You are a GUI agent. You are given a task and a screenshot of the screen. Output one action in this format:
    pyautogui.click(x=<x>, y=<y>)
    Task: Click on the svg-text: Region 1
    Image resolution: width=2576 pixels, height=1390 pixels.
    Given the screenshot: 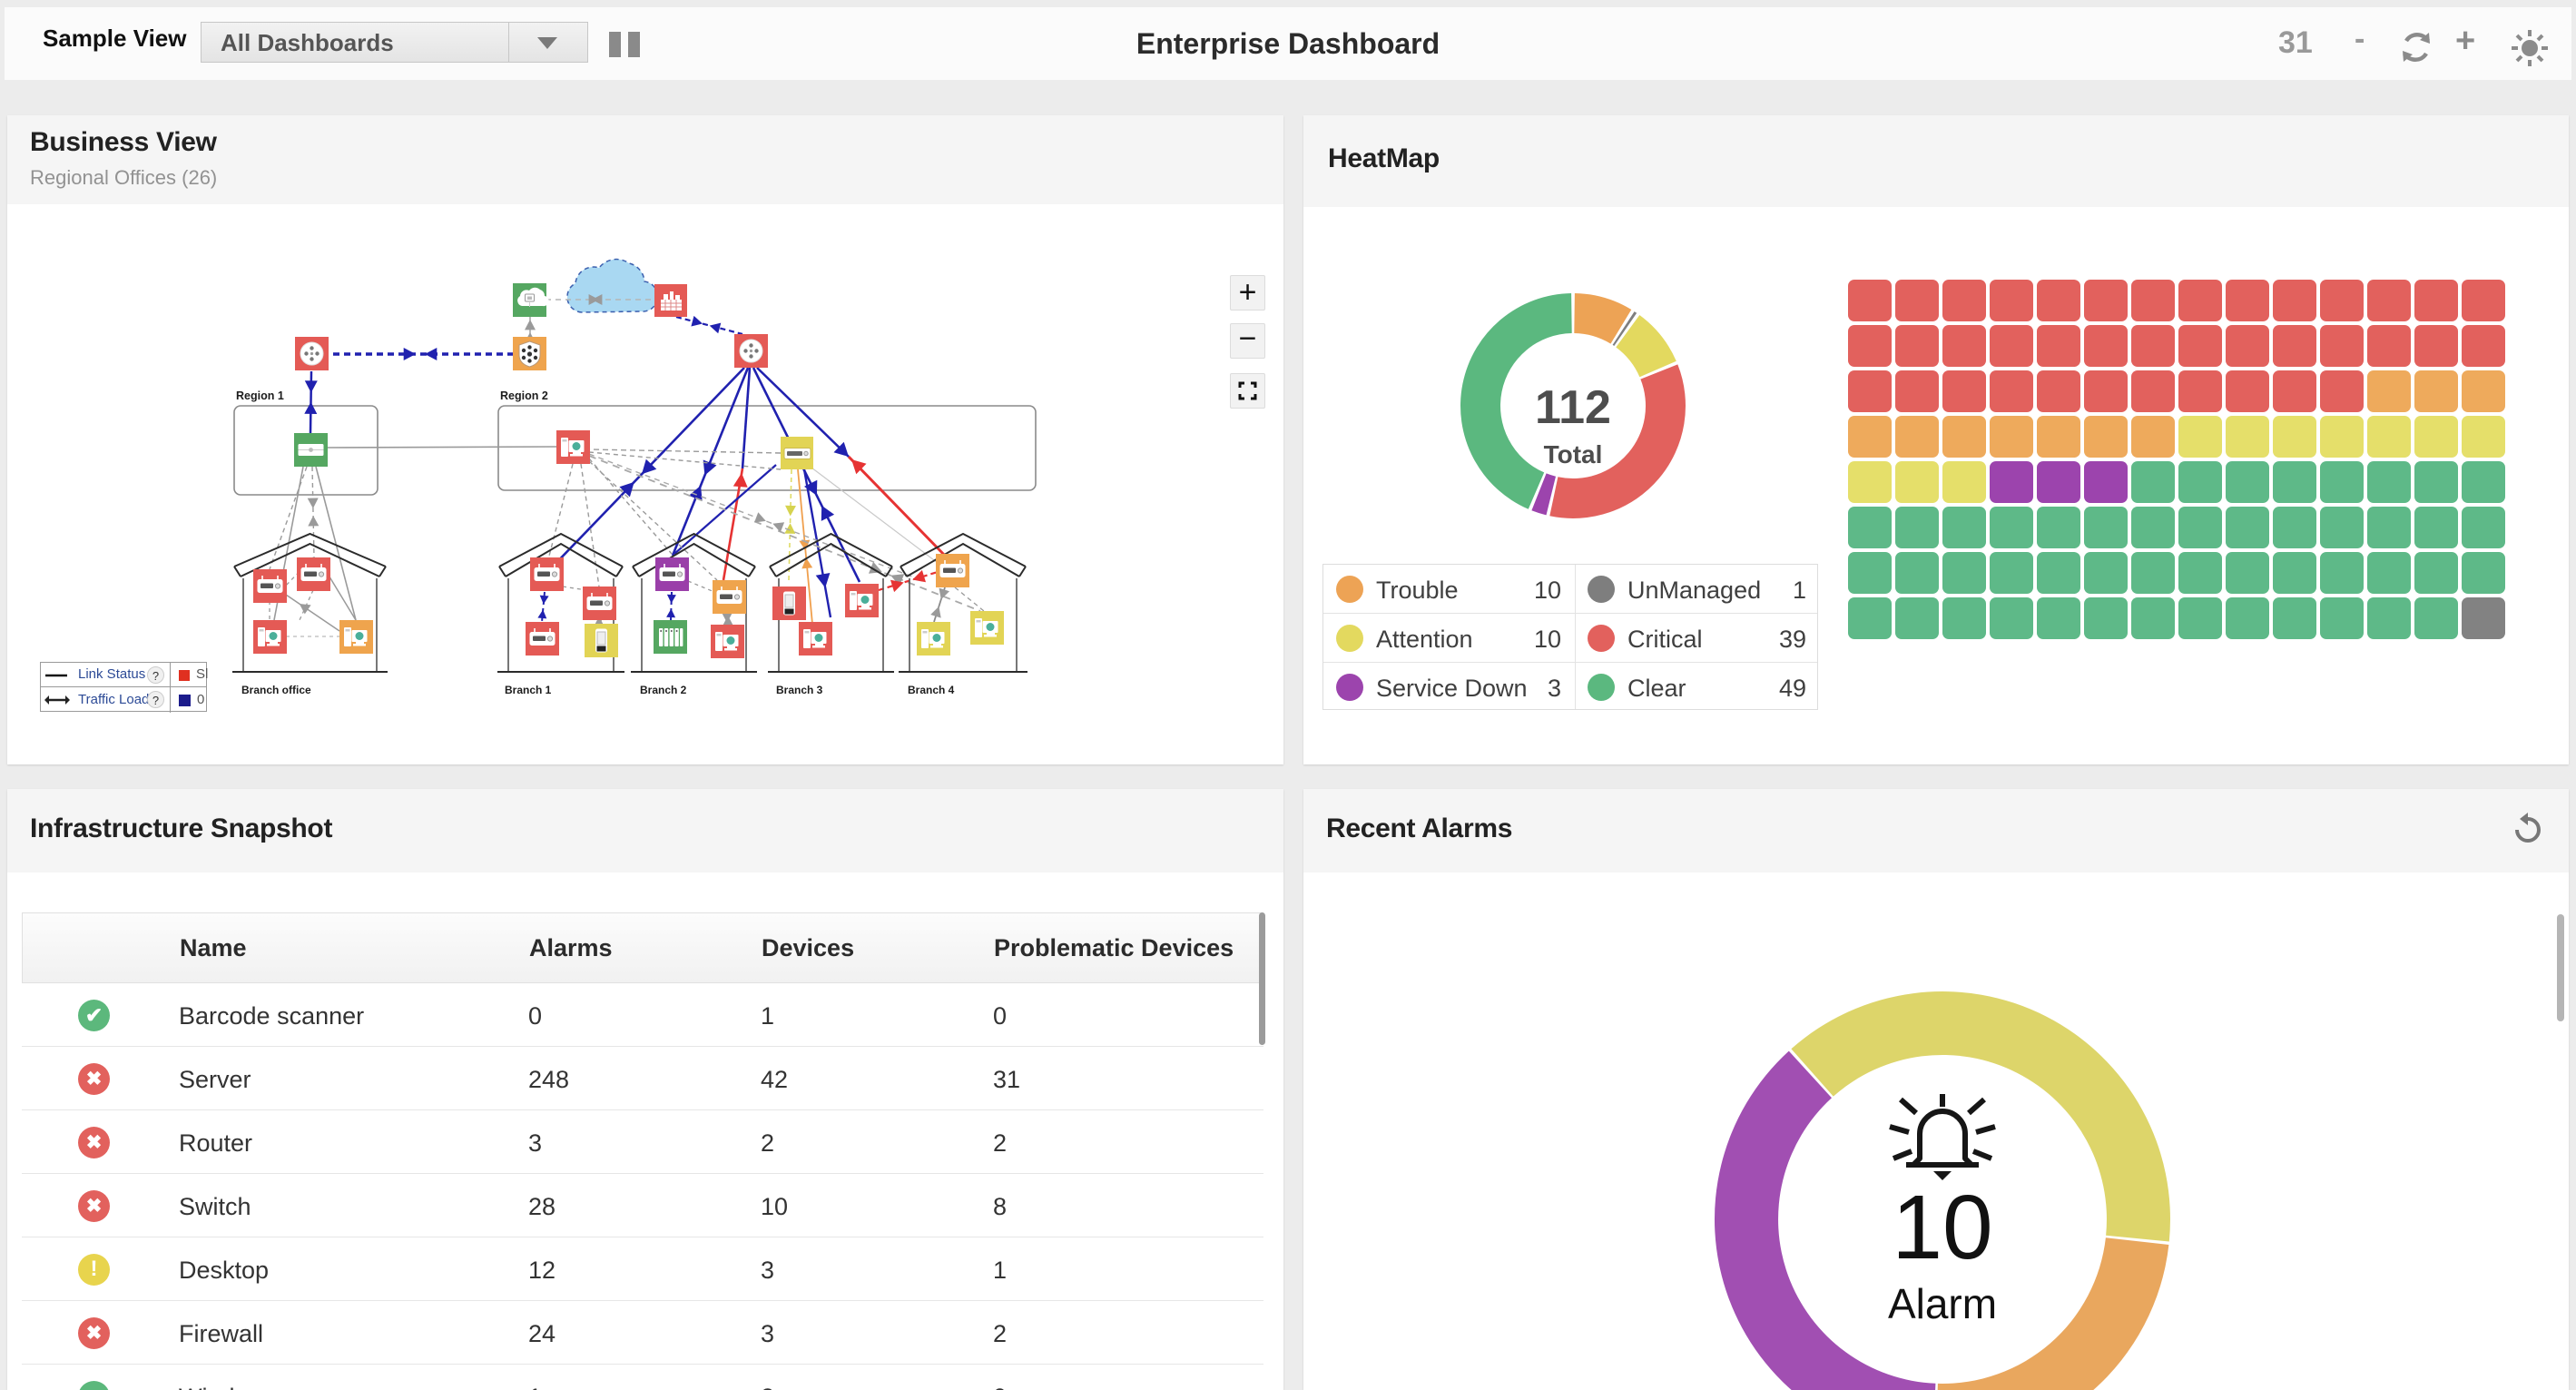 What is the action you would take?
    pyautogui.click(x=260, y=395)
    